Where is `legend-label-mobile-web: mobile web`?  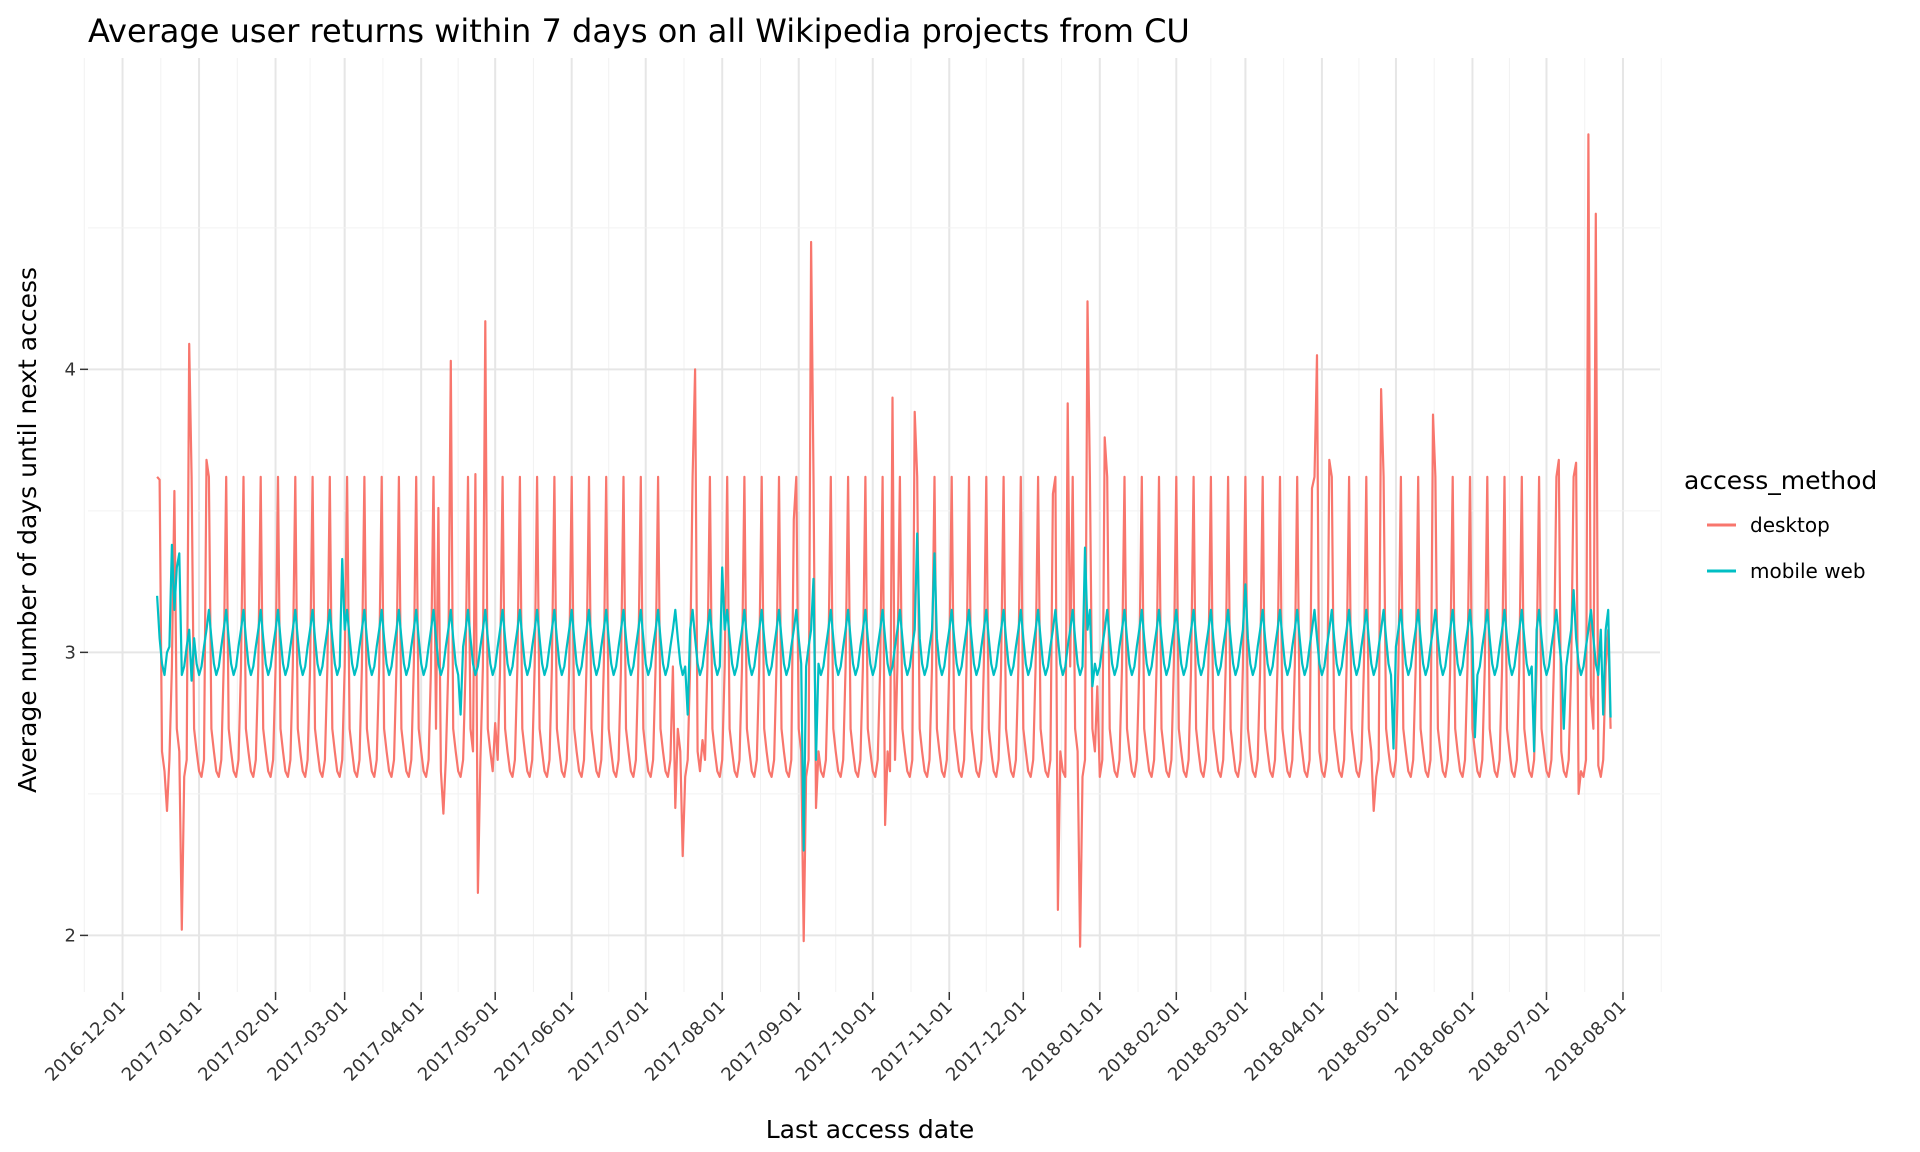 legend-label-mobile-web: mobile web is located at coordinates (1808, 571).